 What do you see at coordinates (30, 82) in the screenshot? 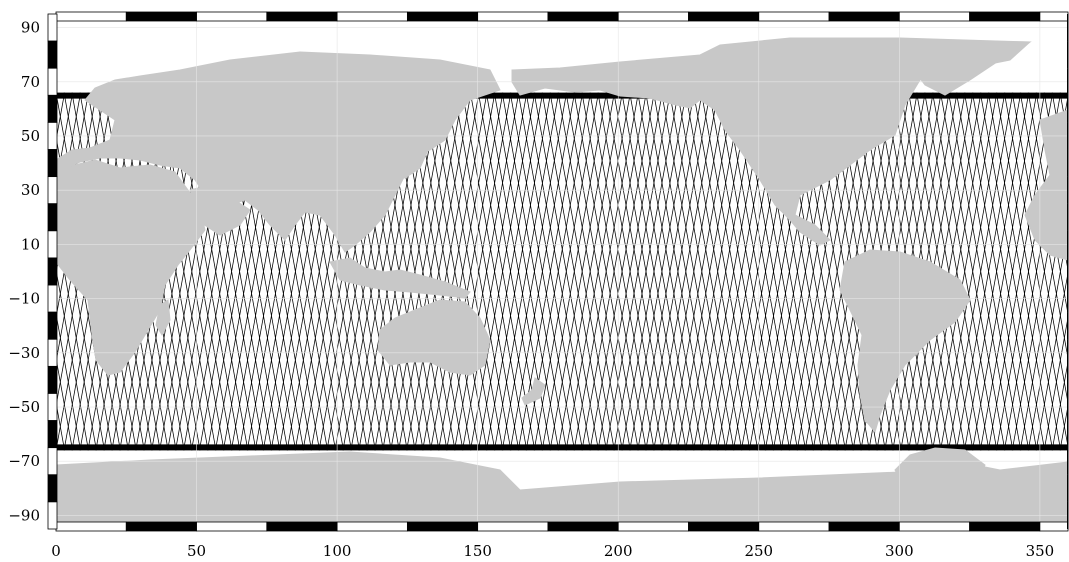
I see `y-tick-label: 70` at bounding box center [30, 82].